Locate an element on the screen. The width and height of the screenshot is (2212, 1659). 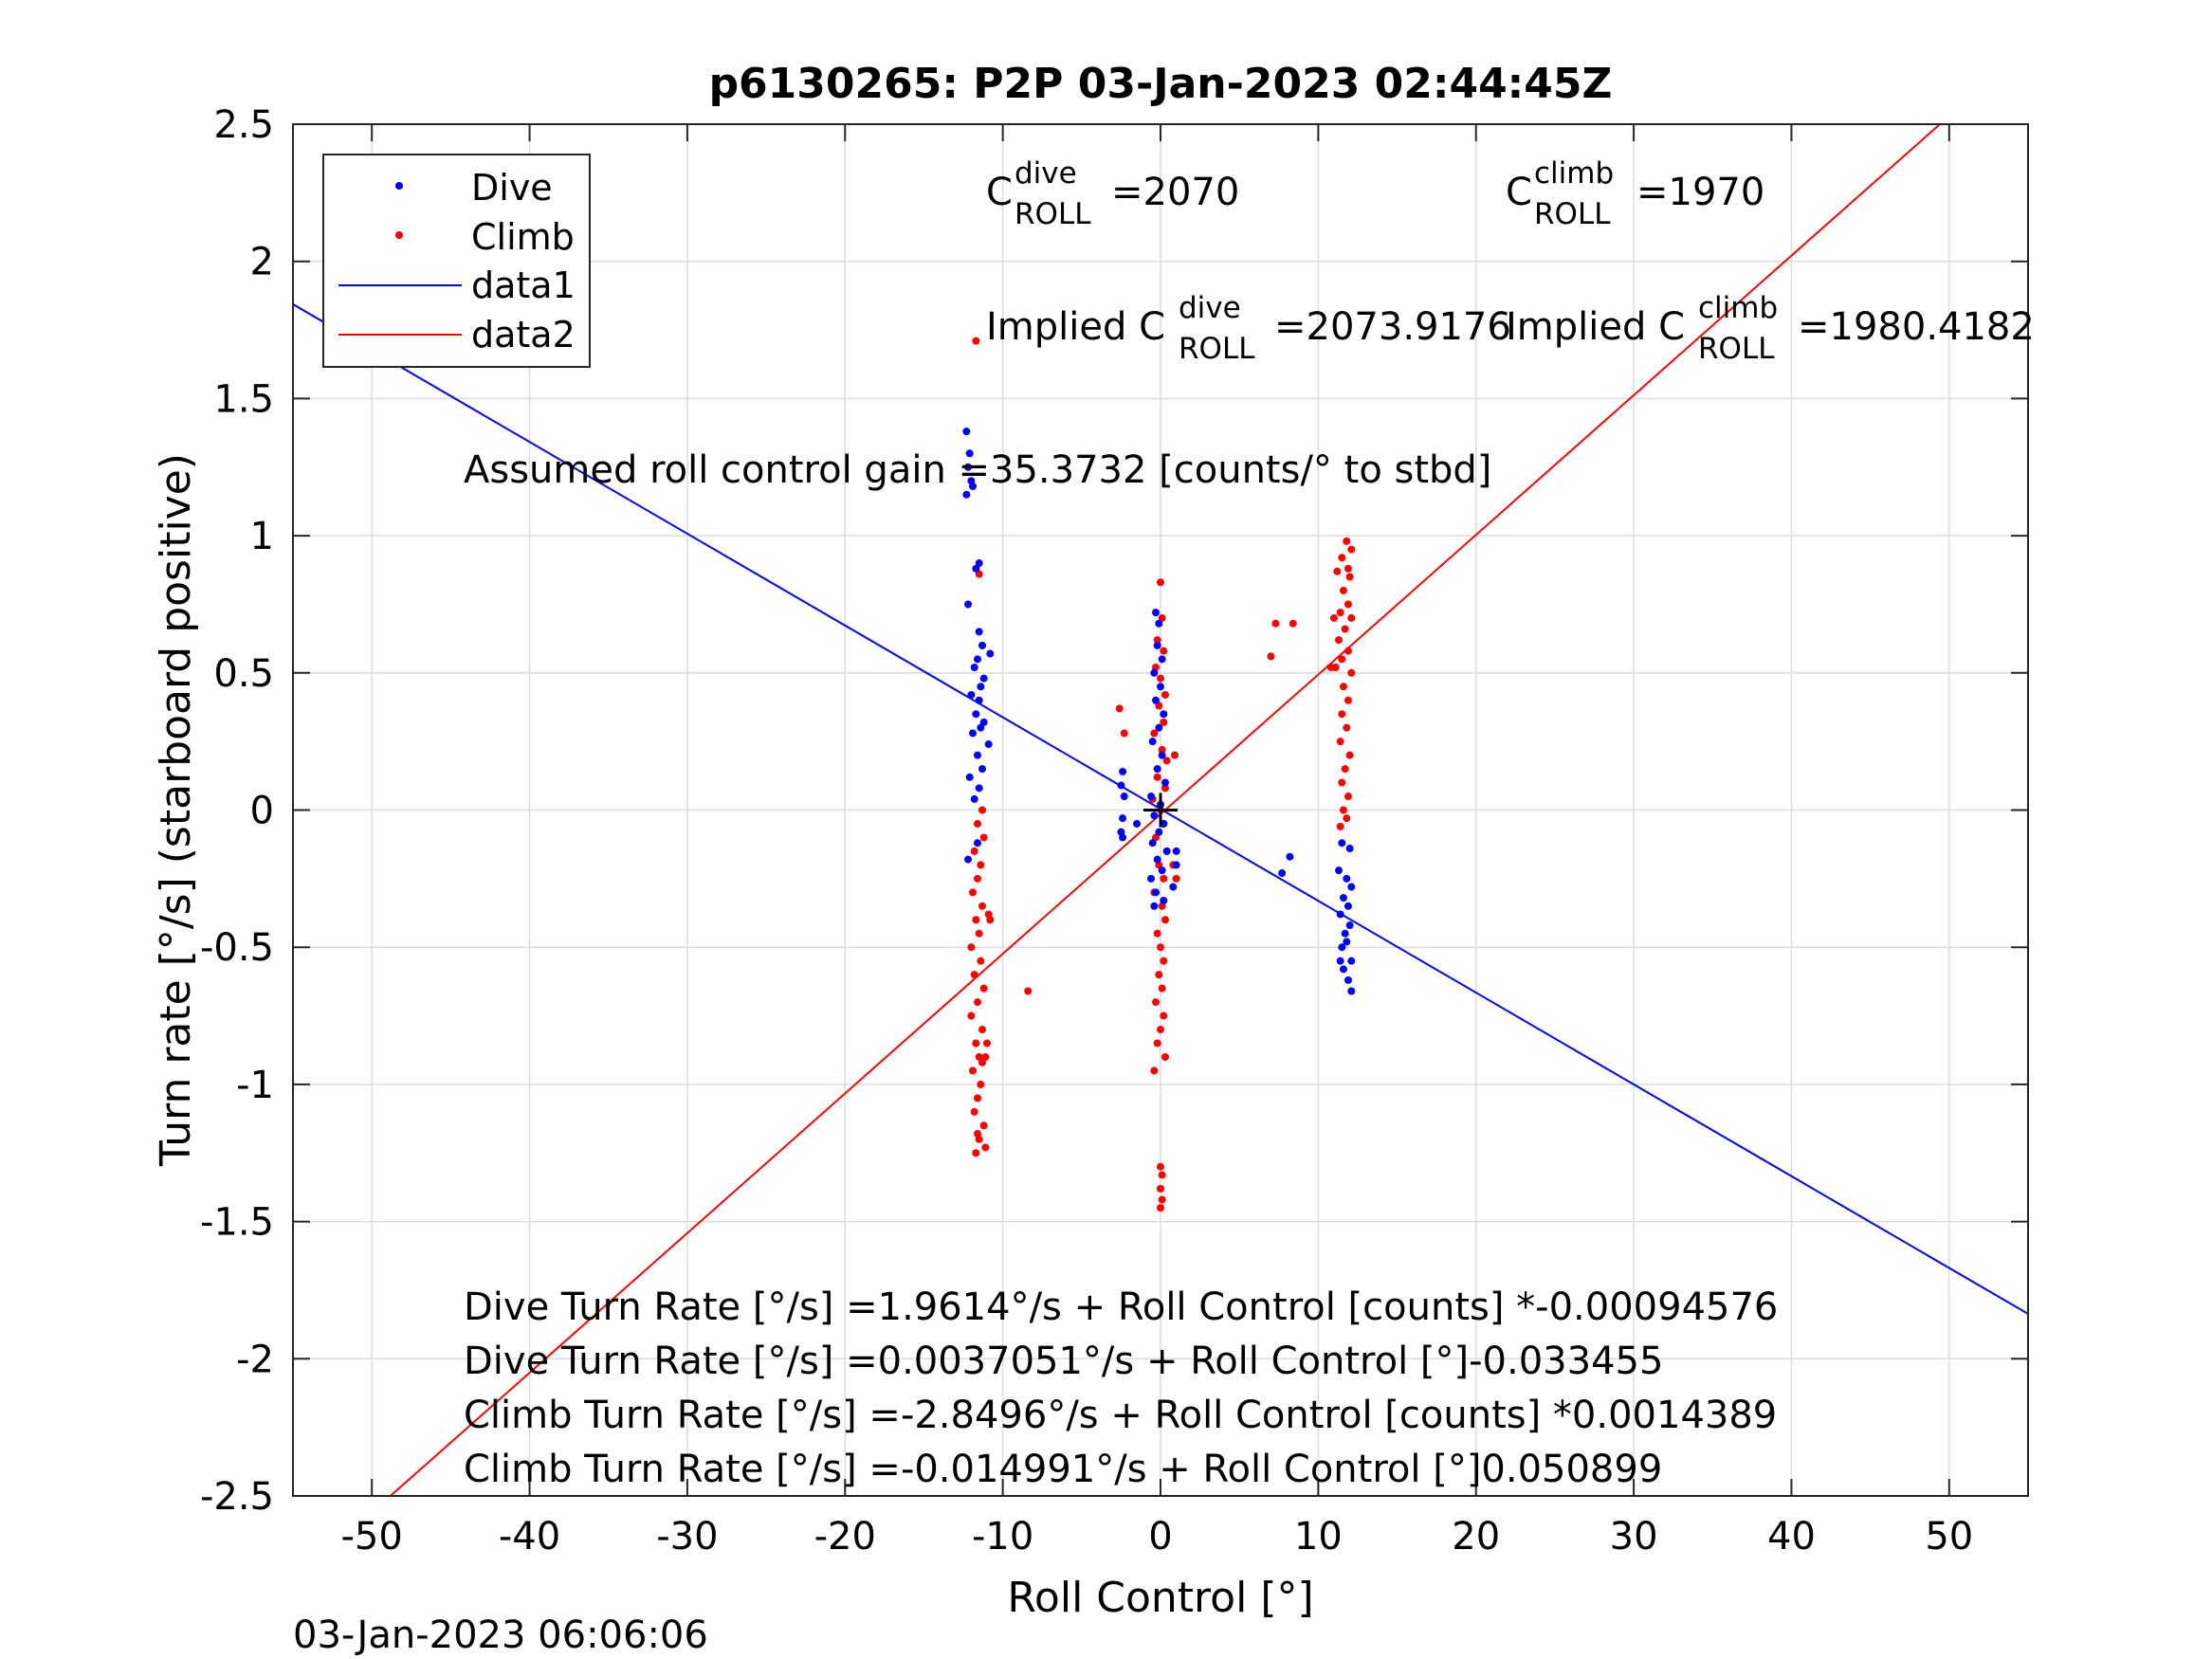
svg-text: =1980.4182 is located at coordinates (1916, 327).